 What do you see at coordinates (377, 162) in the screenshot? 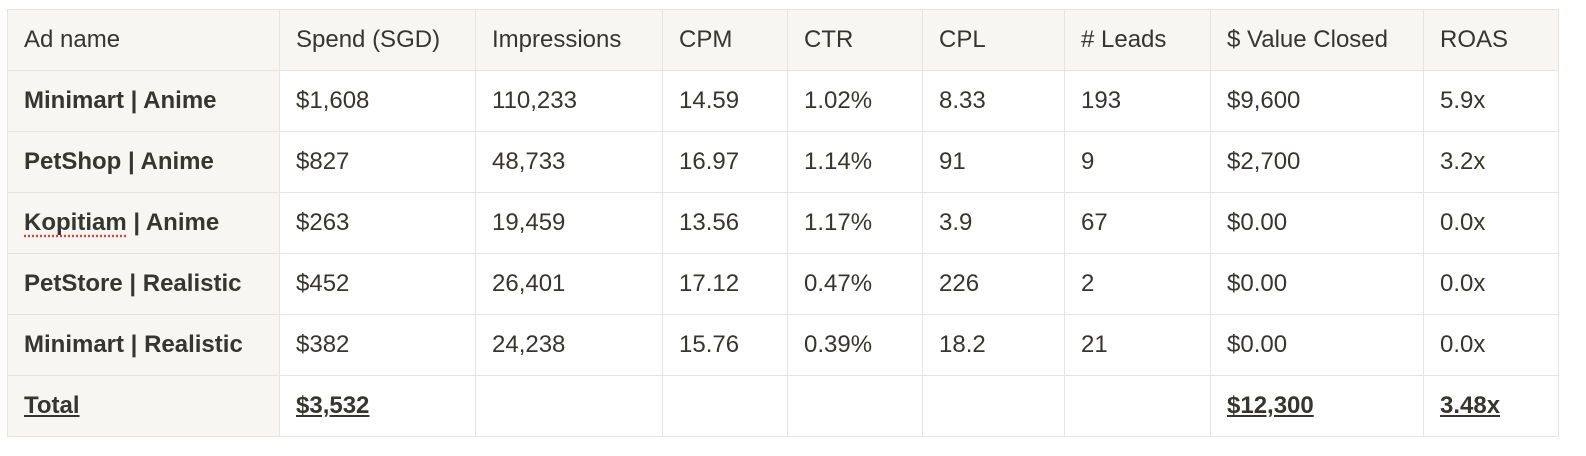
I see `cell-spend: $827` at bounding box center [377, 162].